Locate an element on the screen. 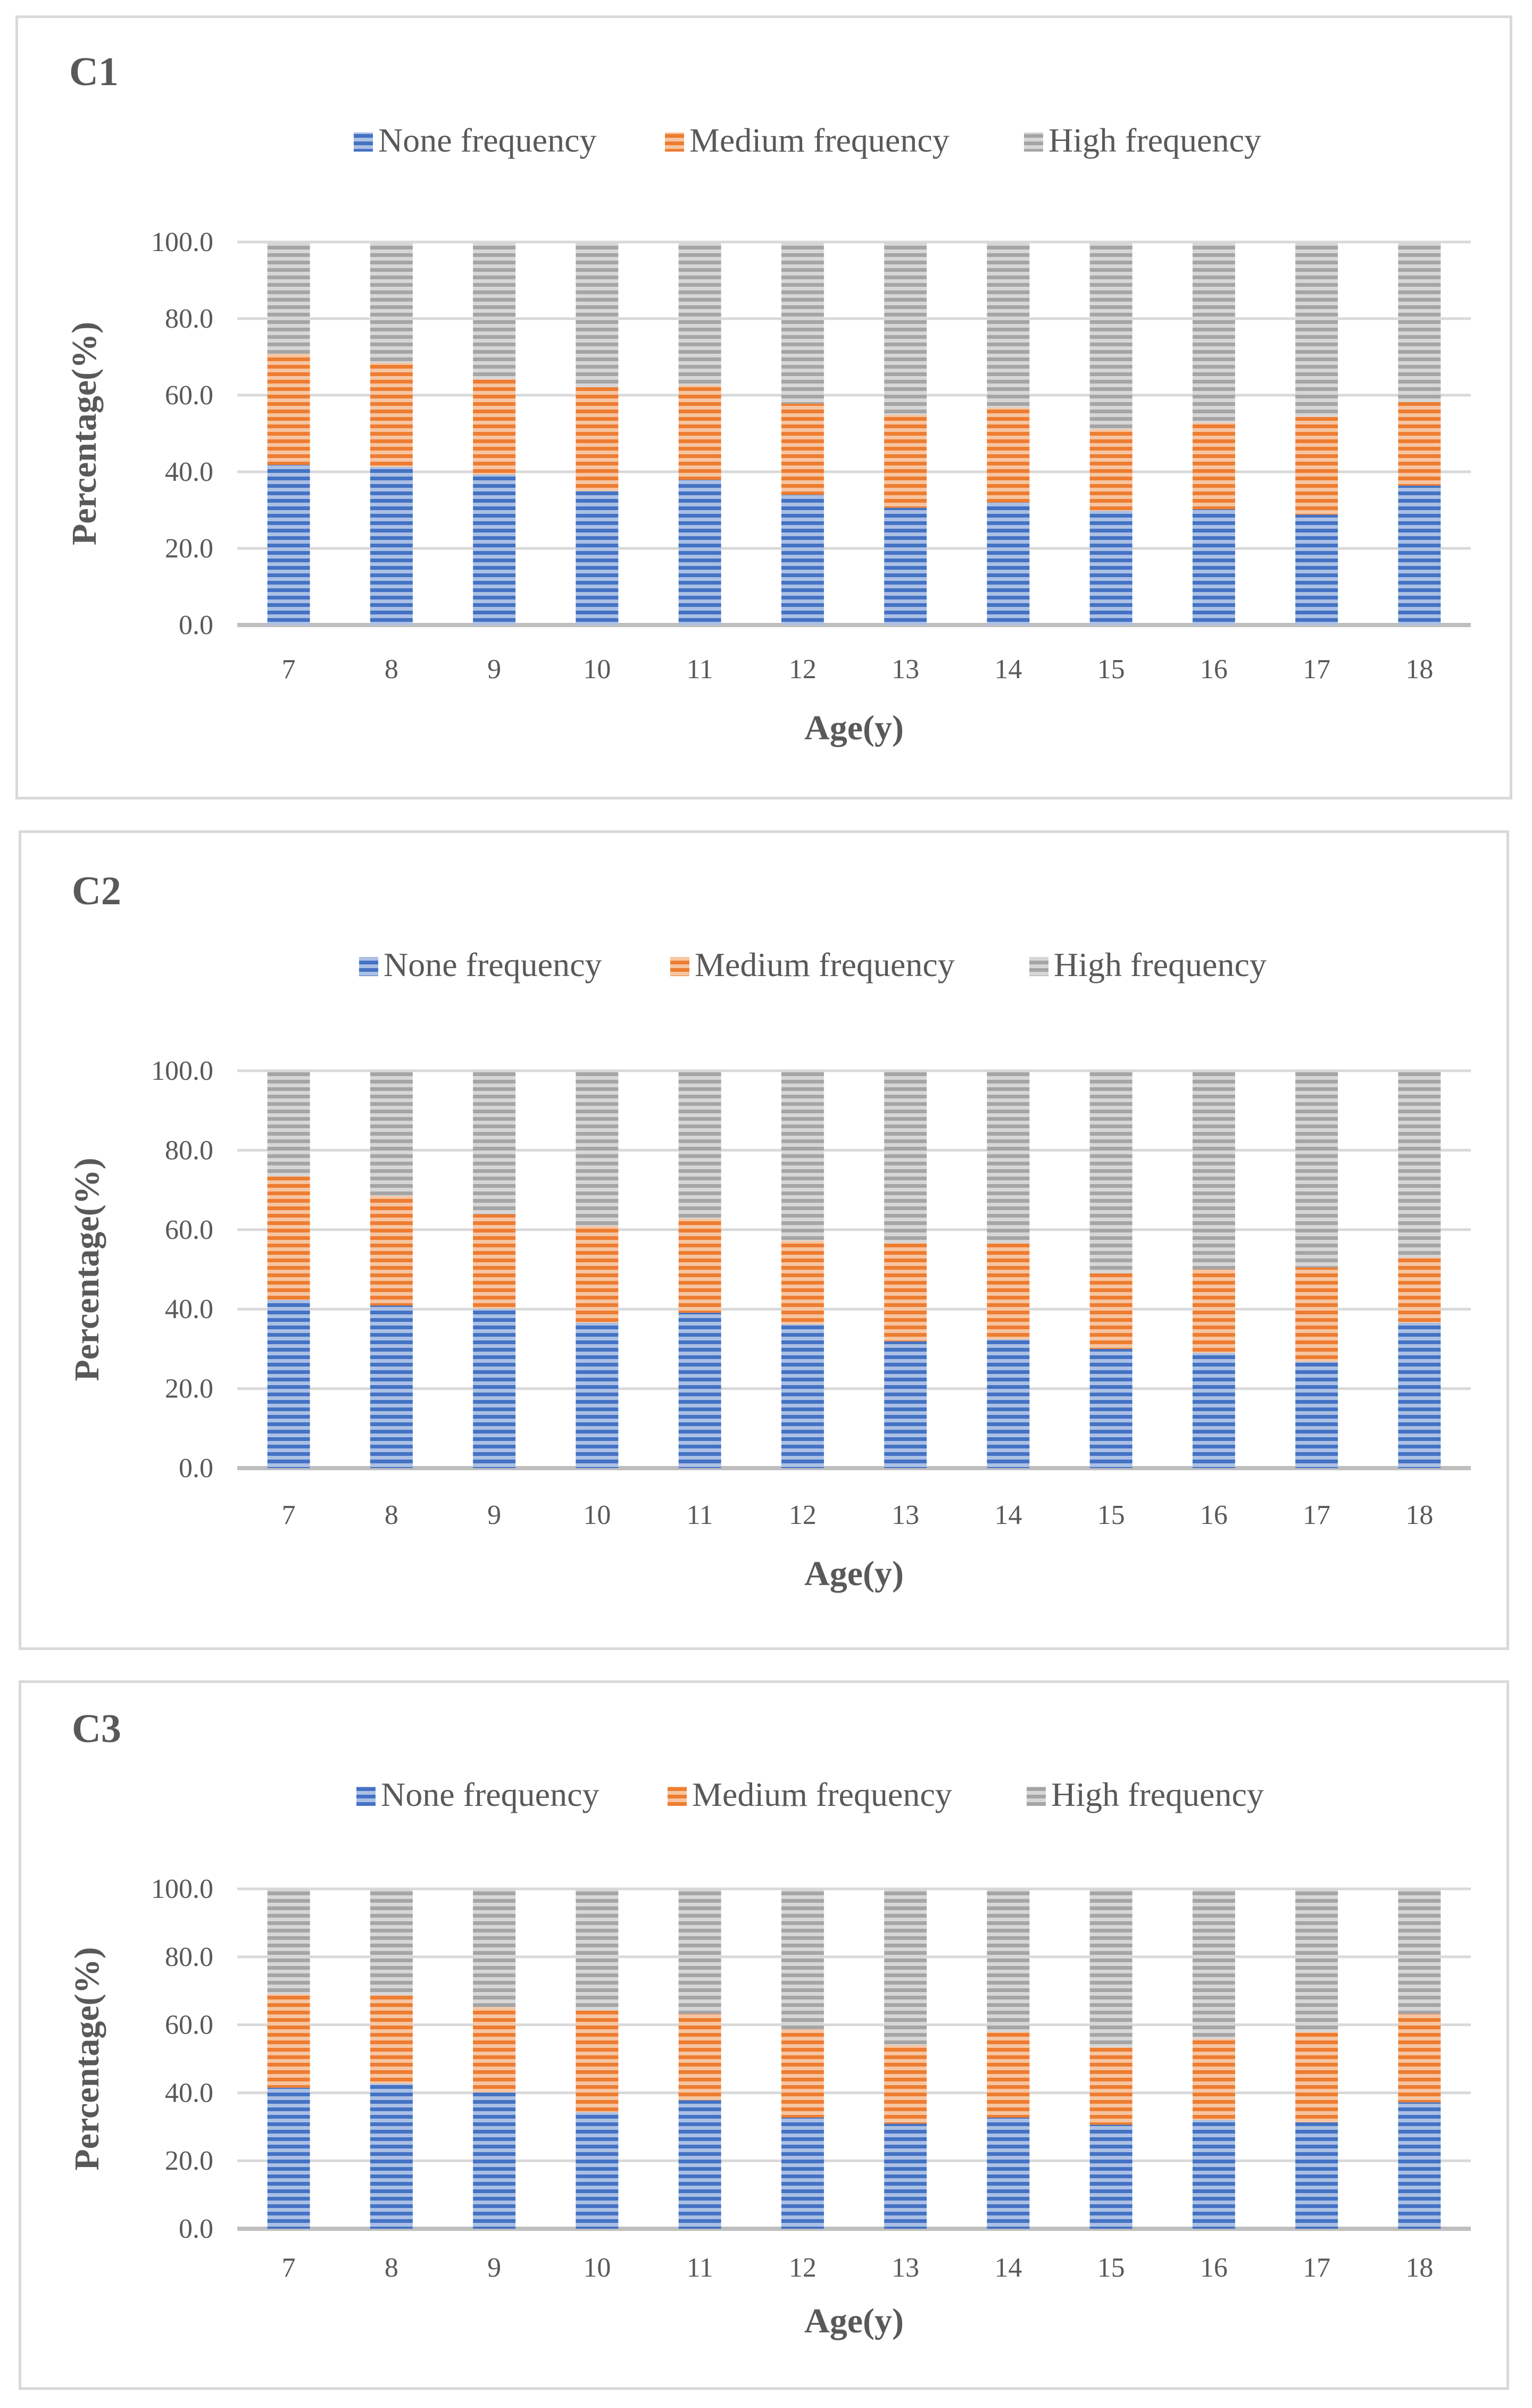  chart-title: C3 is located at coordinates (96, 1728).